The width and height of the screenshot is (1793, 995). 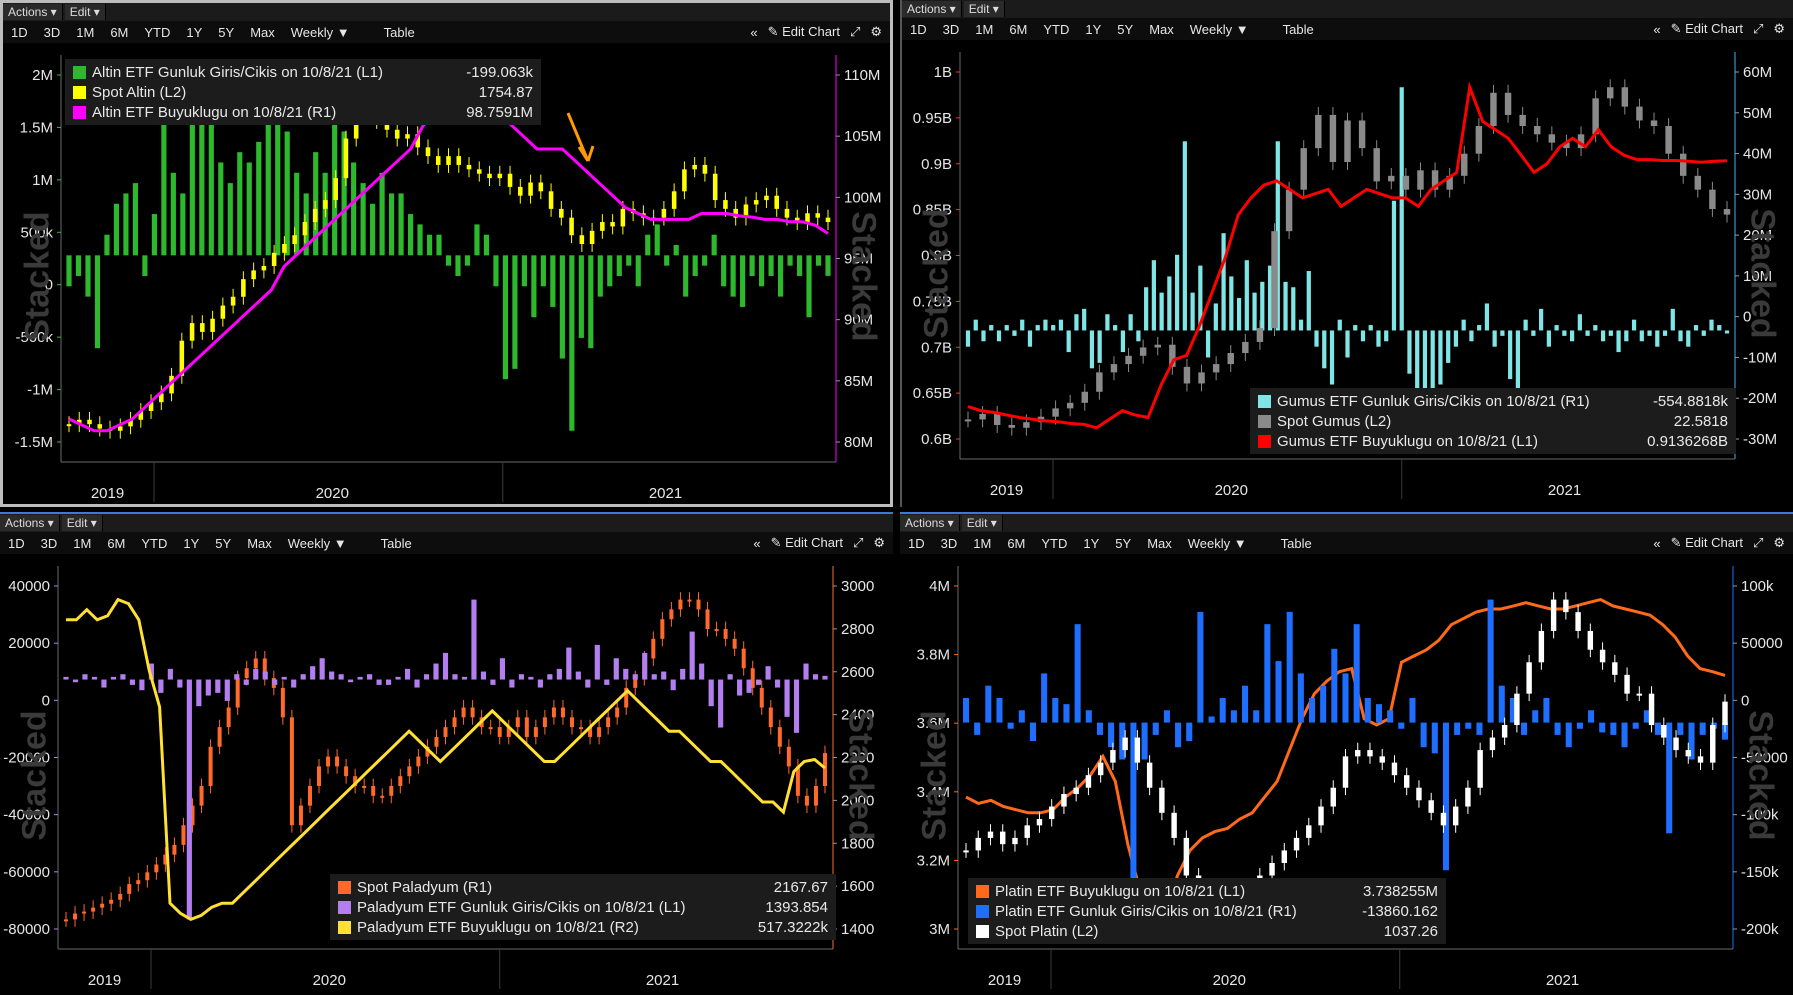 What do you see at coordinates (858, 259) in the screenshot?
I see `right-tick-label: 95M` at bounding box center [858, 259].